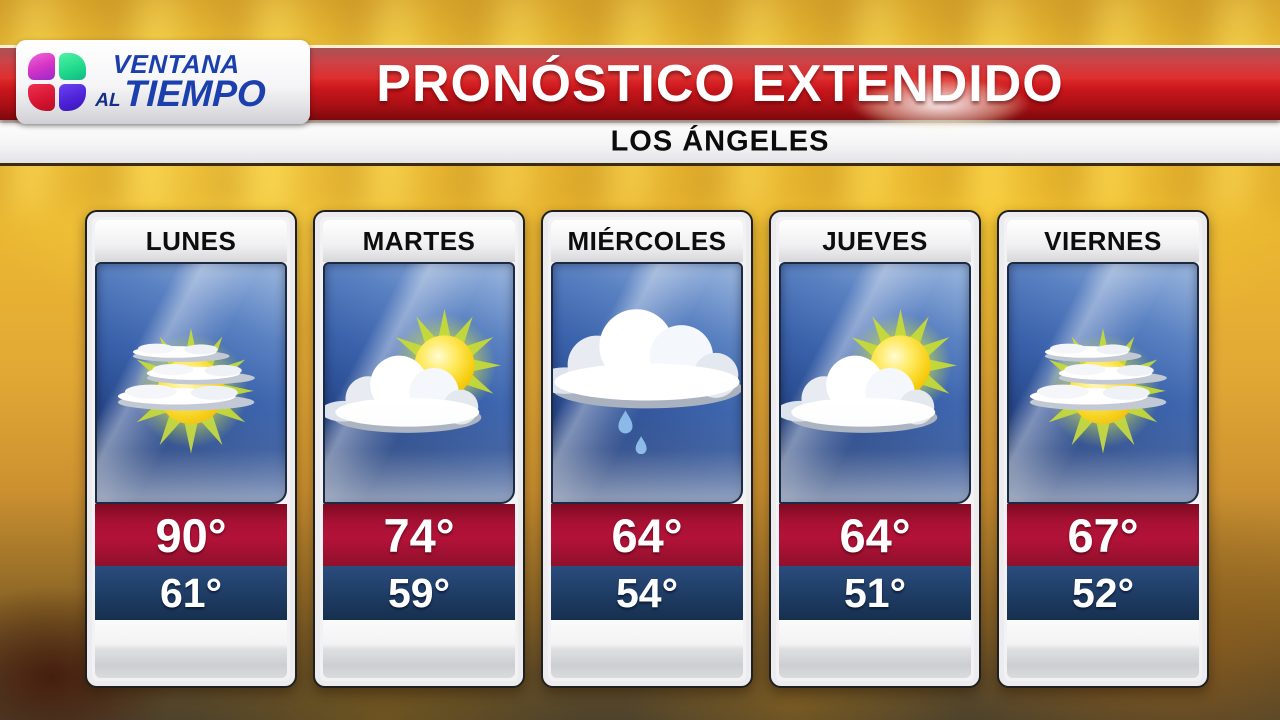 The width and height of the screenshot is (1280, 720). I want to click on forecast-card-wednesday: MIÉRCOLES 64° 54°, so click(647, 449).